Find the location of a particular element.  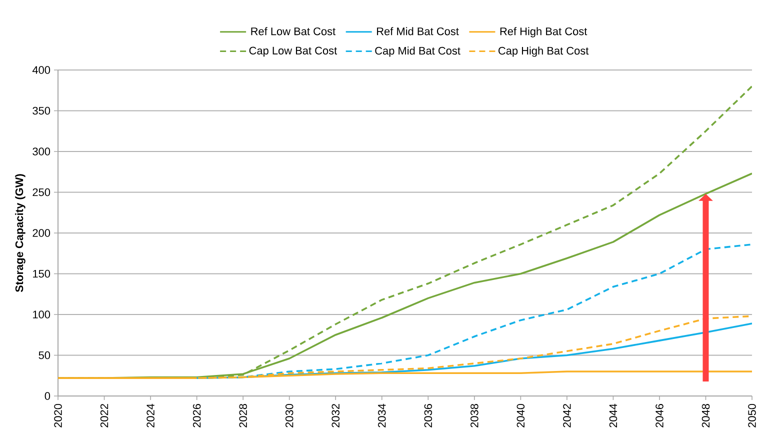

x-tick-label: 2022 is located at coordinates (104, 416).